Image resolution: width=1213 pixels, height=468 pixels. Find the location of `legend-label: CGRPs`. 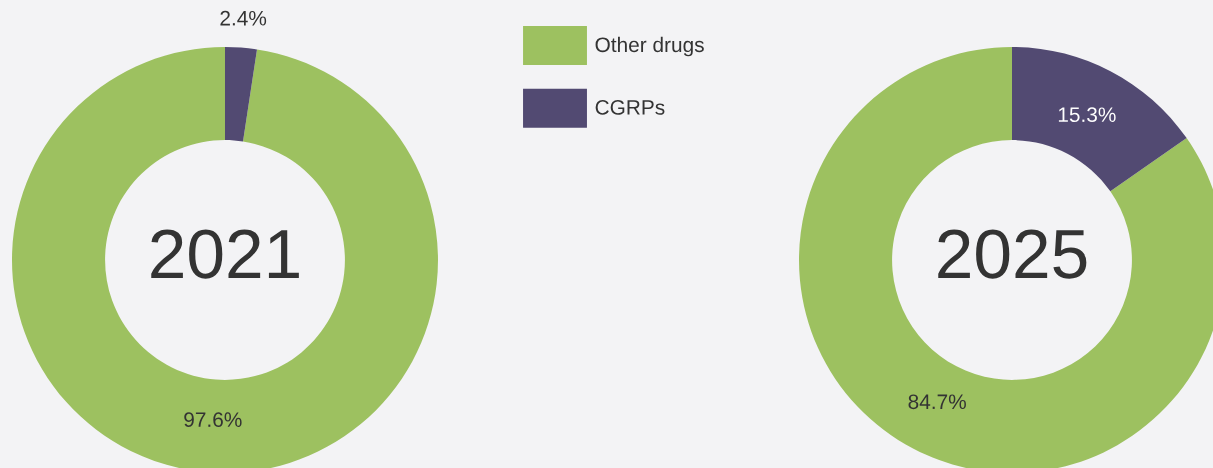

legend-label: CGRPs is located at coordinates (630, 107).